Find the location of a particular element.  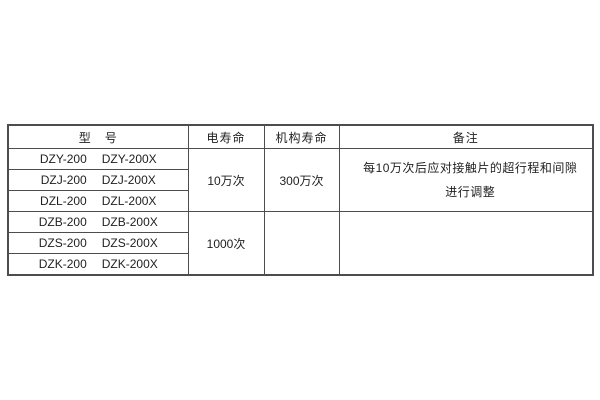

model-name-variant: DZB-200X is located at coordinates (129, 222).